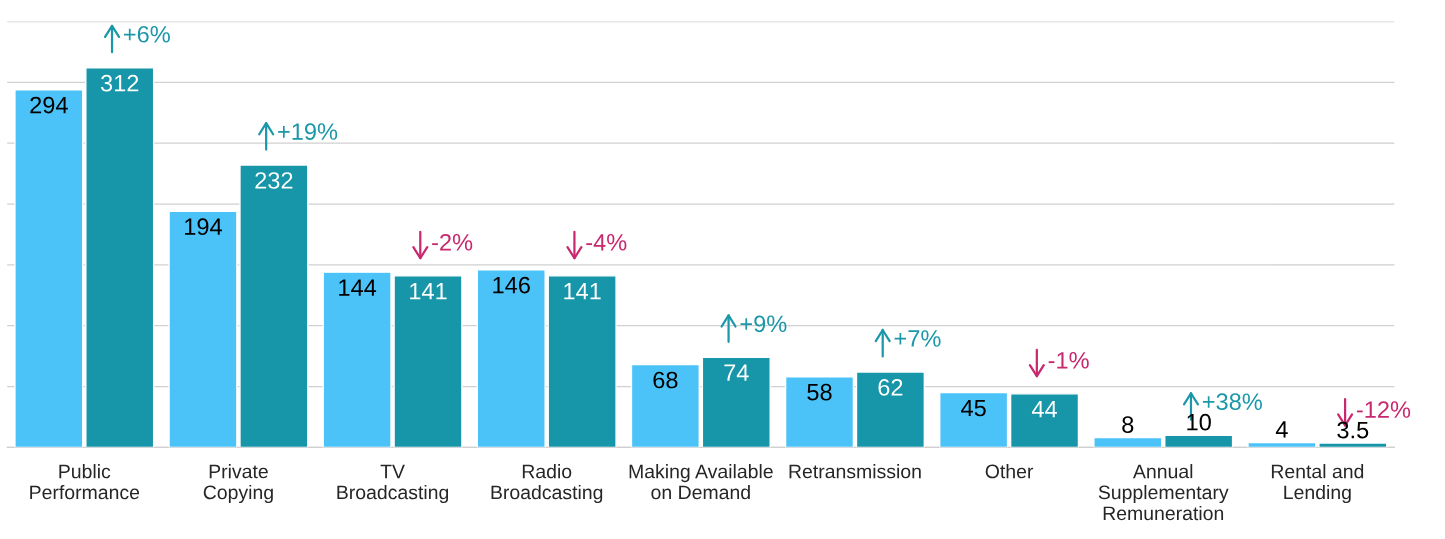  Describe the element at coordinates (1163, 492) in the screenshot. I see `x-tick-label: Annual Supplementary Remuneration` at that location.